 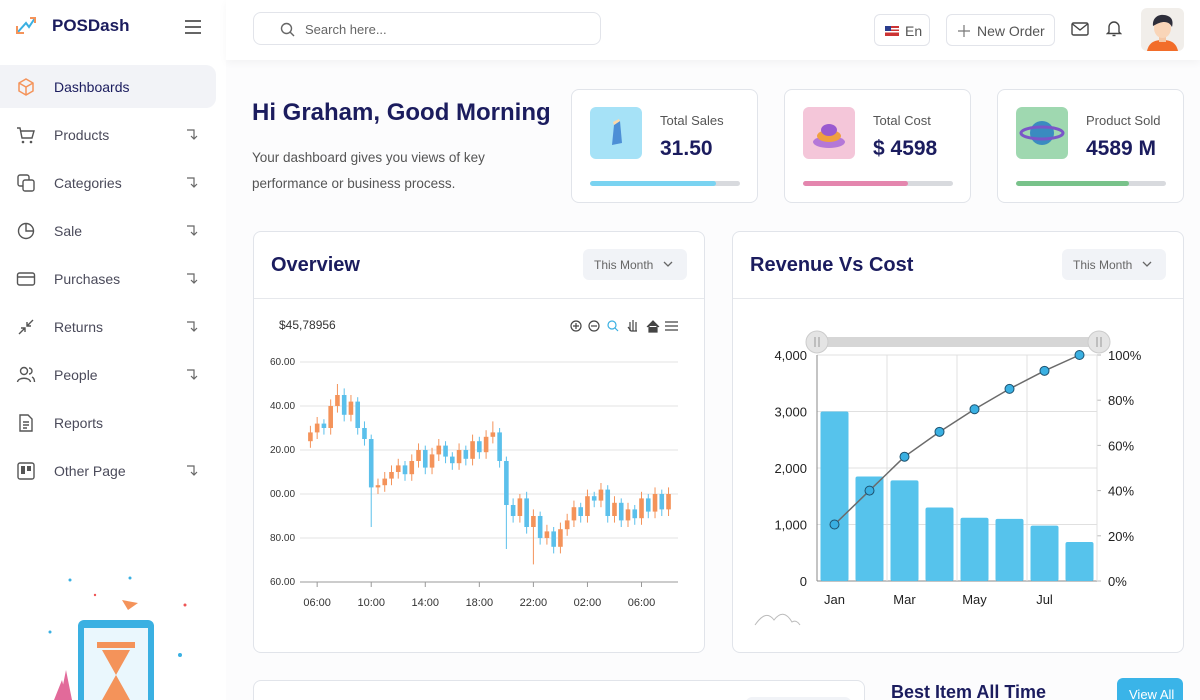 I want to click on menu-item: Dashboards, so click(x=108, y=86).